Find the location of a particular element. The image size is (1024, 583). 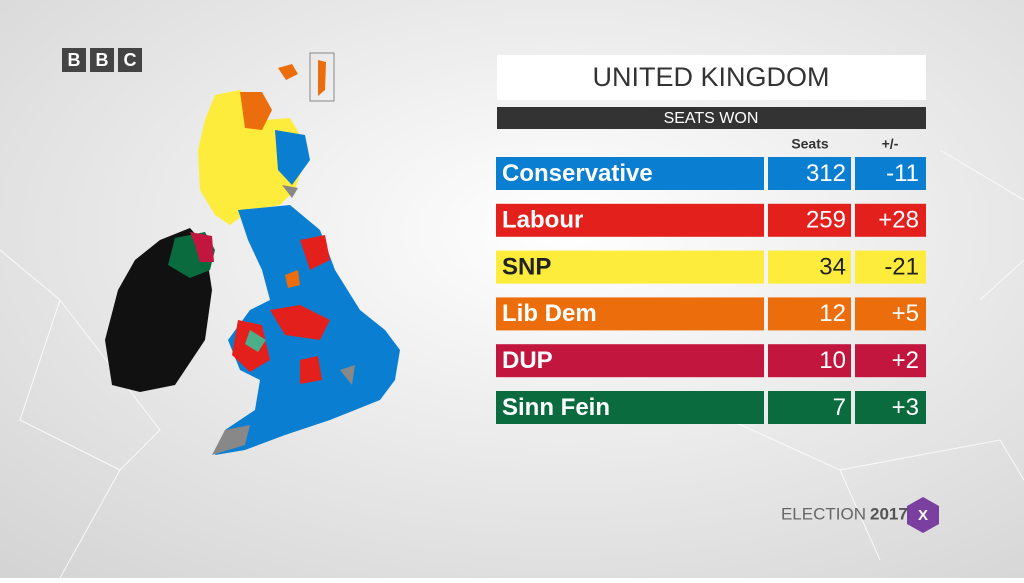

change: -11 is located at coordinates (902, 173).